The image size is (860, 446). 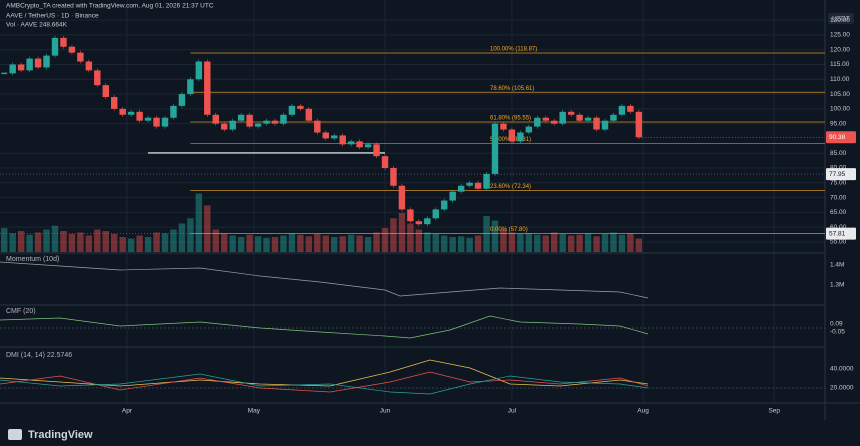 I want to click on momentum-line, so click(x=324, y=280).